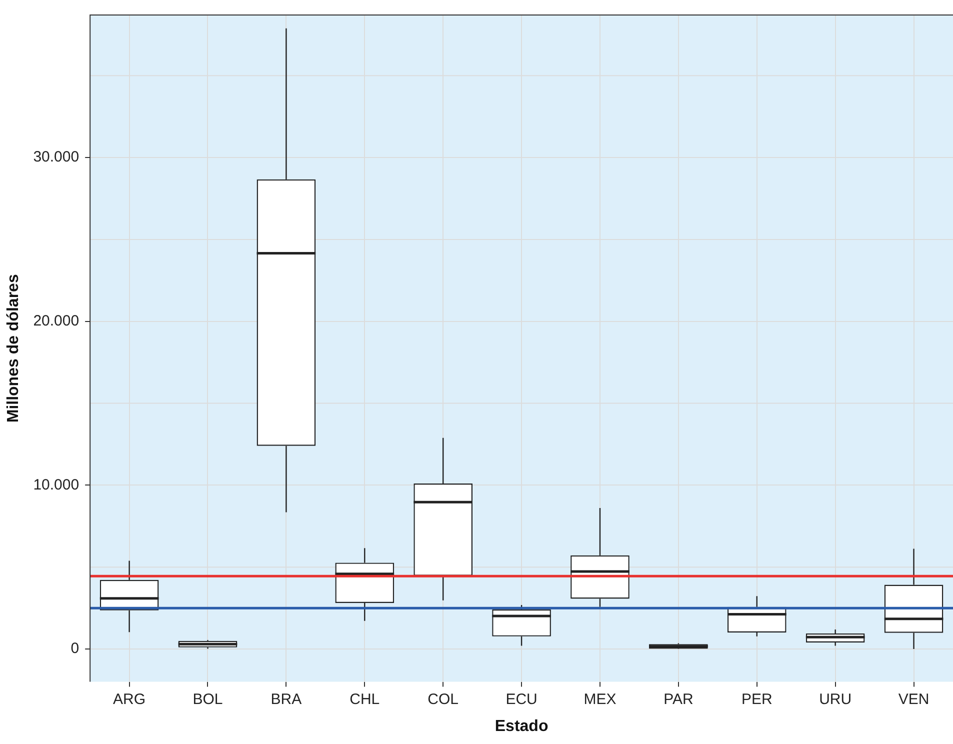 The height and width of the screenshot is (744, 953). I want to click on x-tick-label: URU, so click(835, 699).